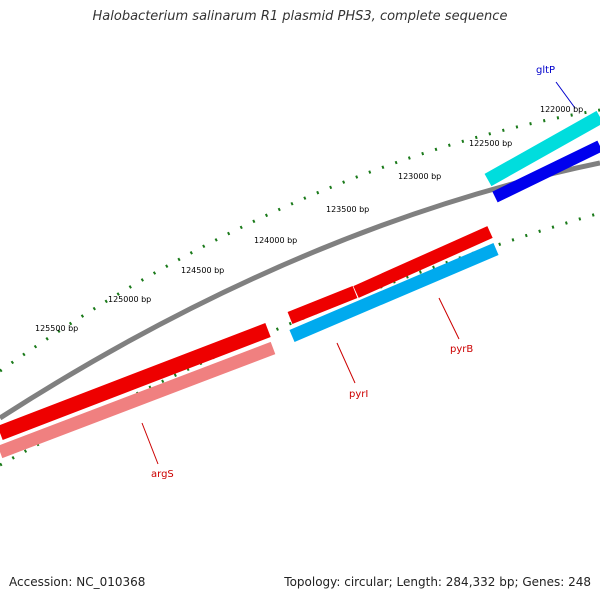 The width and height of the screenshot is (600, 600). I want to click on tick-label-123000: 123000 bp, so click(419, 176).